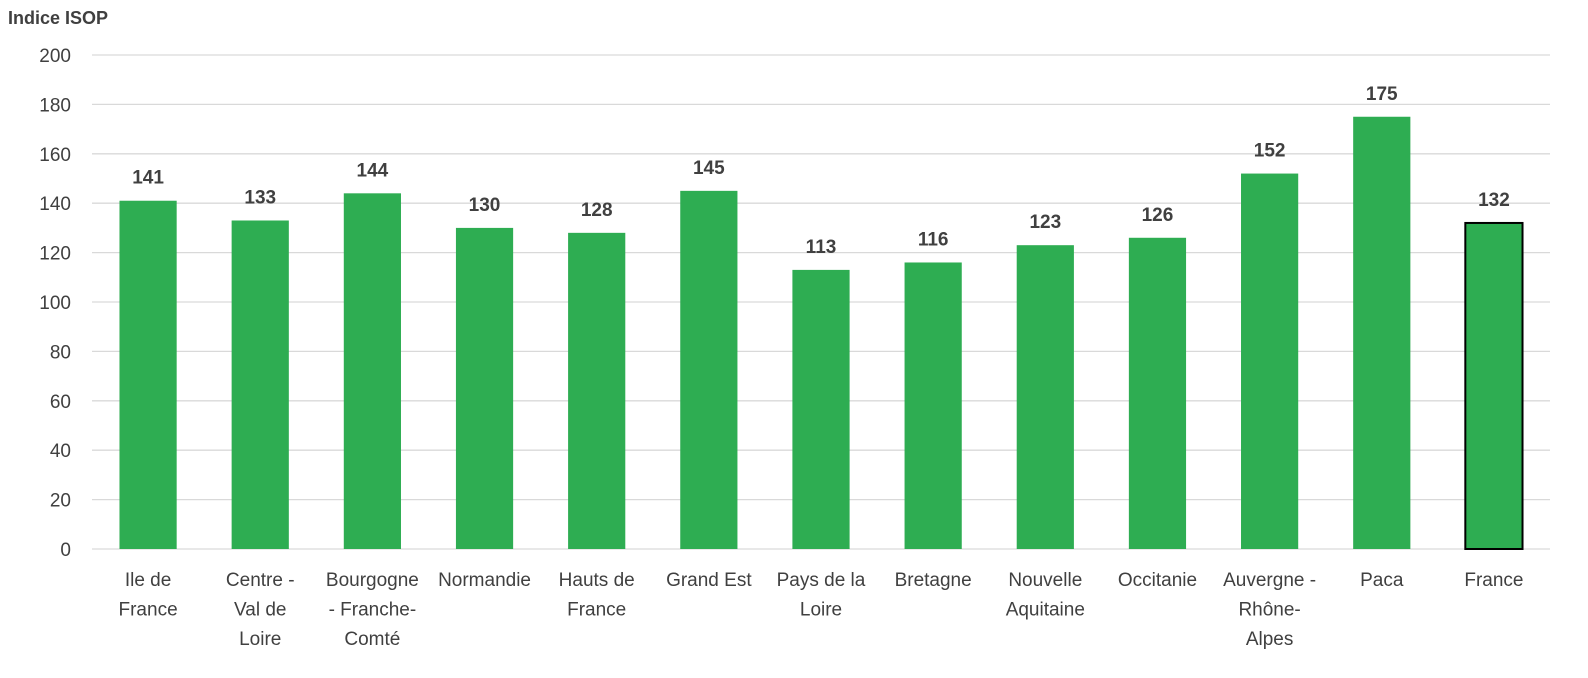  I want to click on data-label: 130, so click(485, 205).